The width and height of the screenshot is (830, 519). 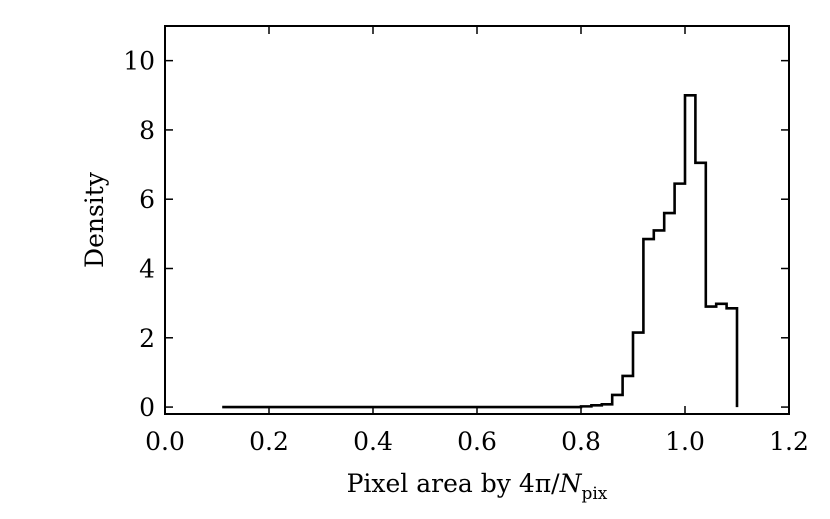 What do you see at coordinates (477, 486) in the screenshot?
I see `x-axis-label: Pixel area by 4π/Npix` at bounding box center [477, 486].